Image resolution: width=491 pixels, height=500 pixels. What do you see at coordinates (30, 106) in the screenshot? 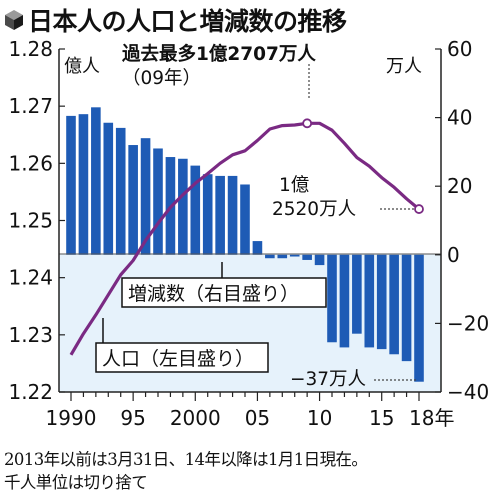
I see `left-tick-label: 1.27` at bounding box center [30, 106].